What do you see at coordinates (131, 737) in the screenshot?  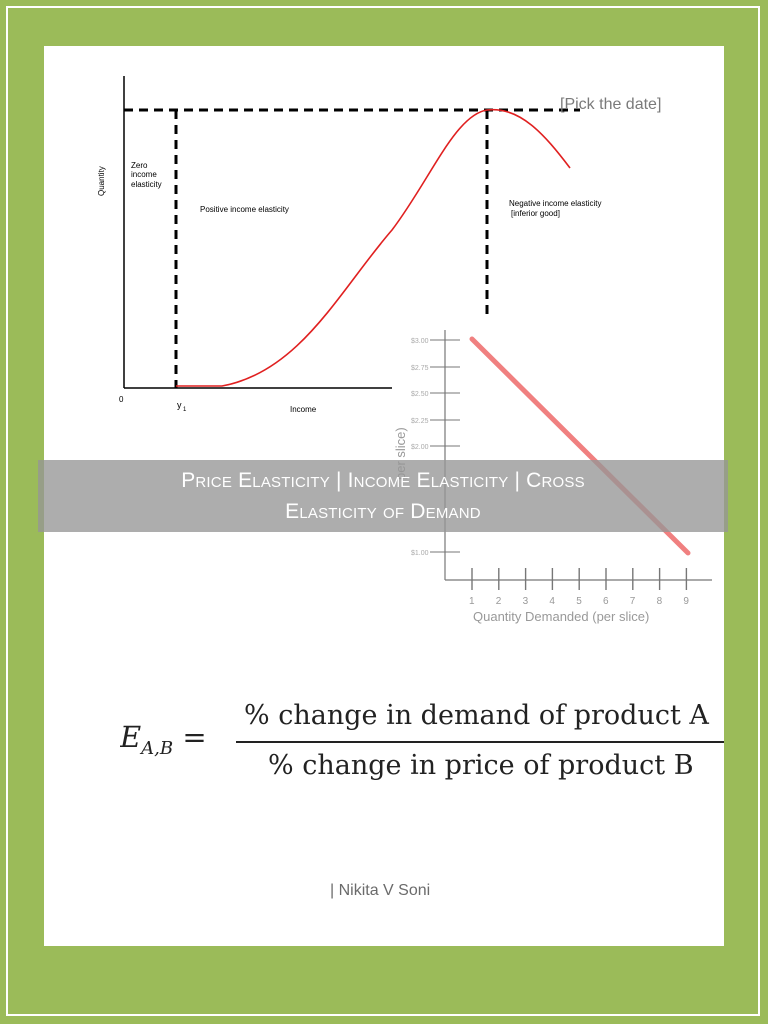 I see `formula-e: E` at bounding box center [131, 737].